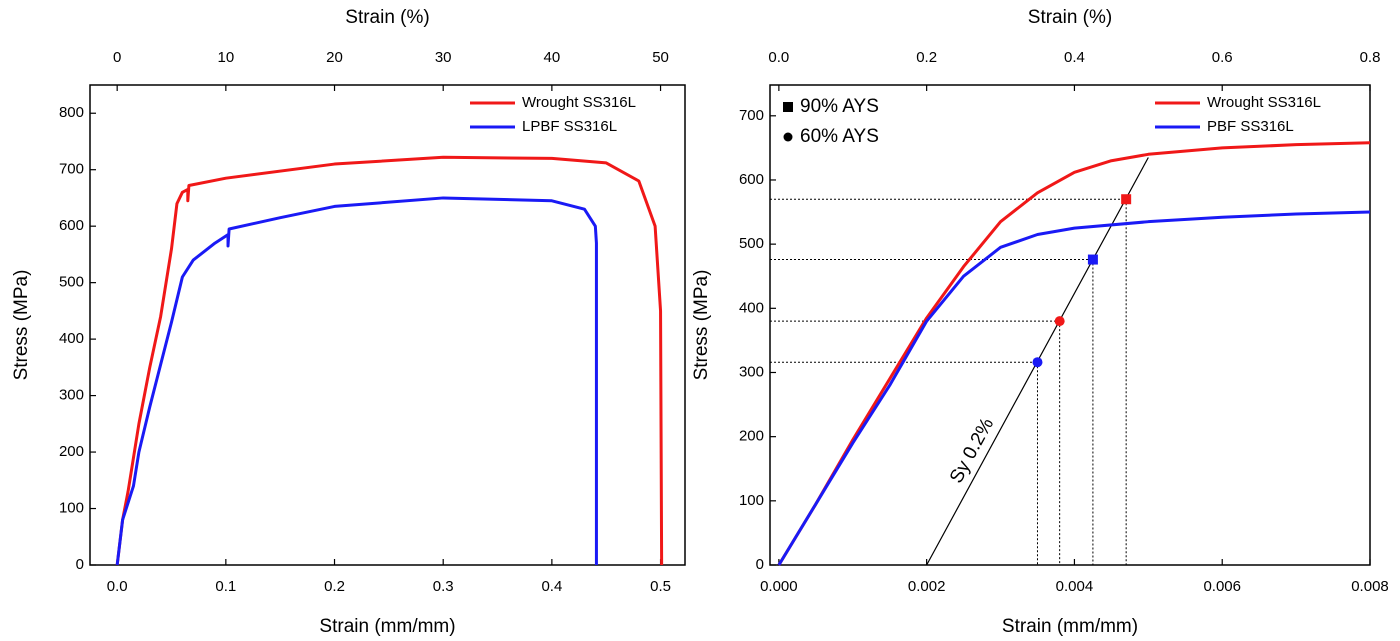  I want to click on x2-tick-label: 0.0, so click(778, 57).